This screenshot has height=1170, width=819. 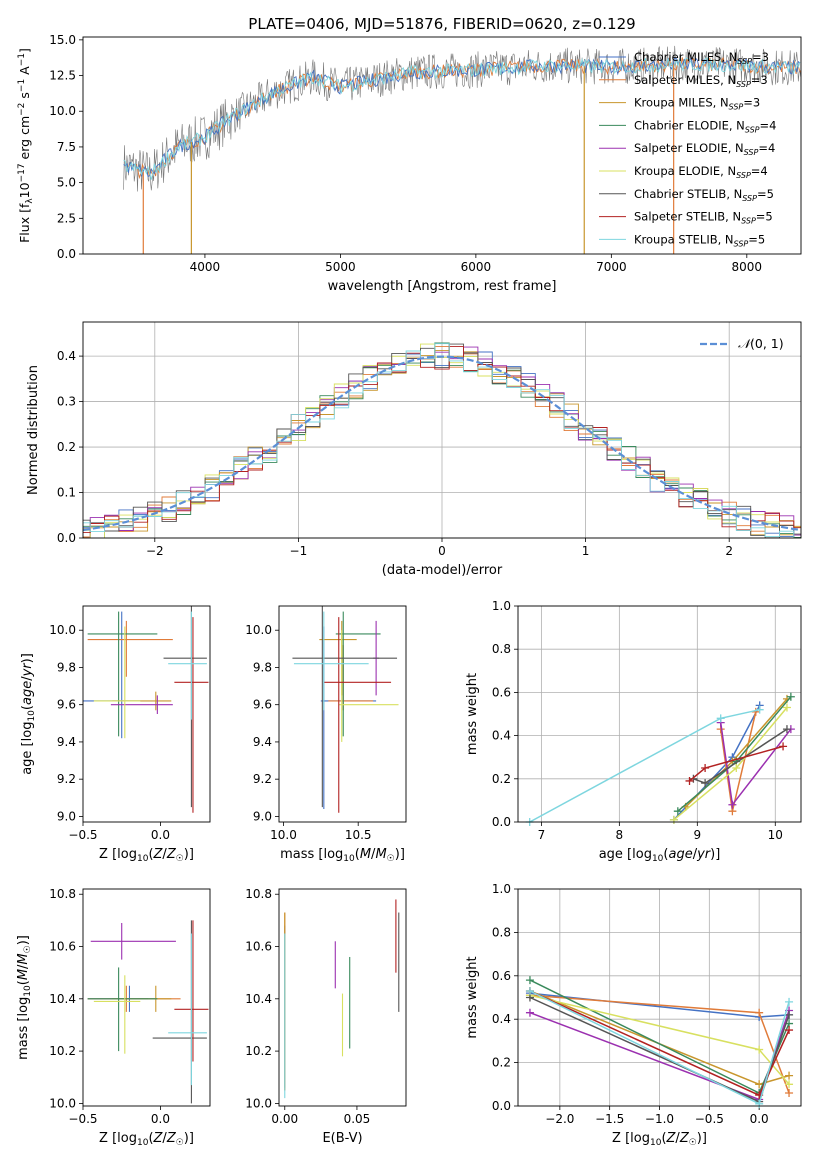 I want to click on y-tick-label: 9.0, so click(x=66, y=816).